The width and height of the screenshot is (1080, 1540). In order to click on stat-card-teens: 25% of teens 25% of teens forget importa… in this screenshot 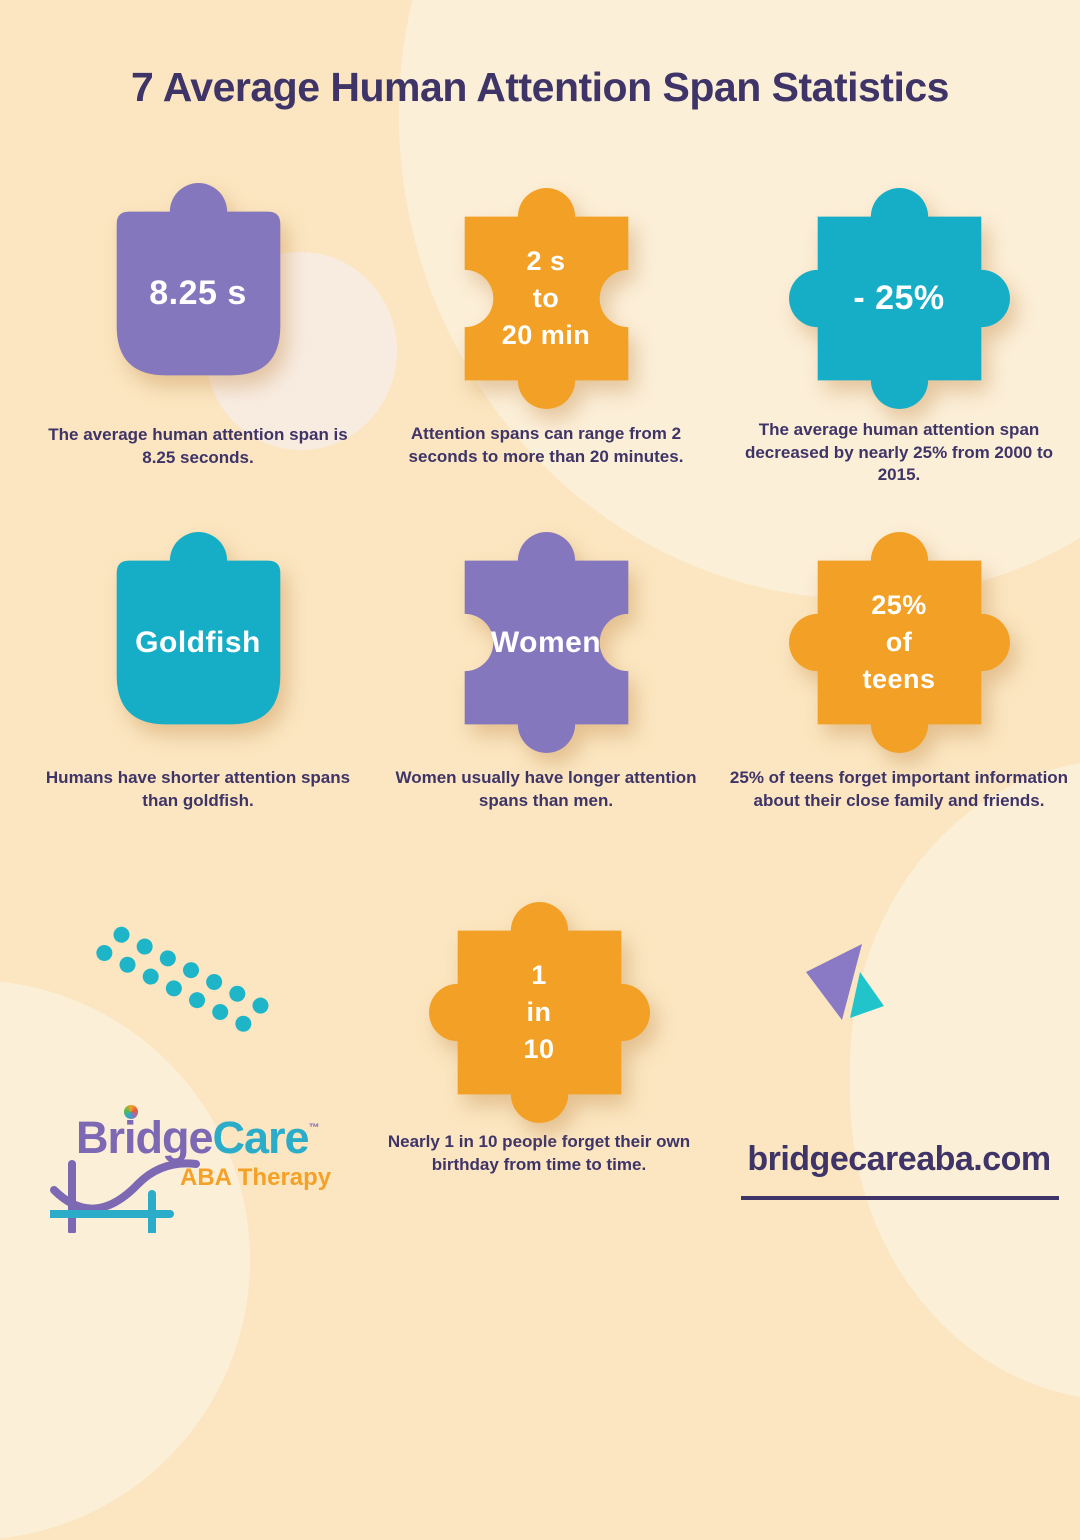, I will do `click(899, 671)`.